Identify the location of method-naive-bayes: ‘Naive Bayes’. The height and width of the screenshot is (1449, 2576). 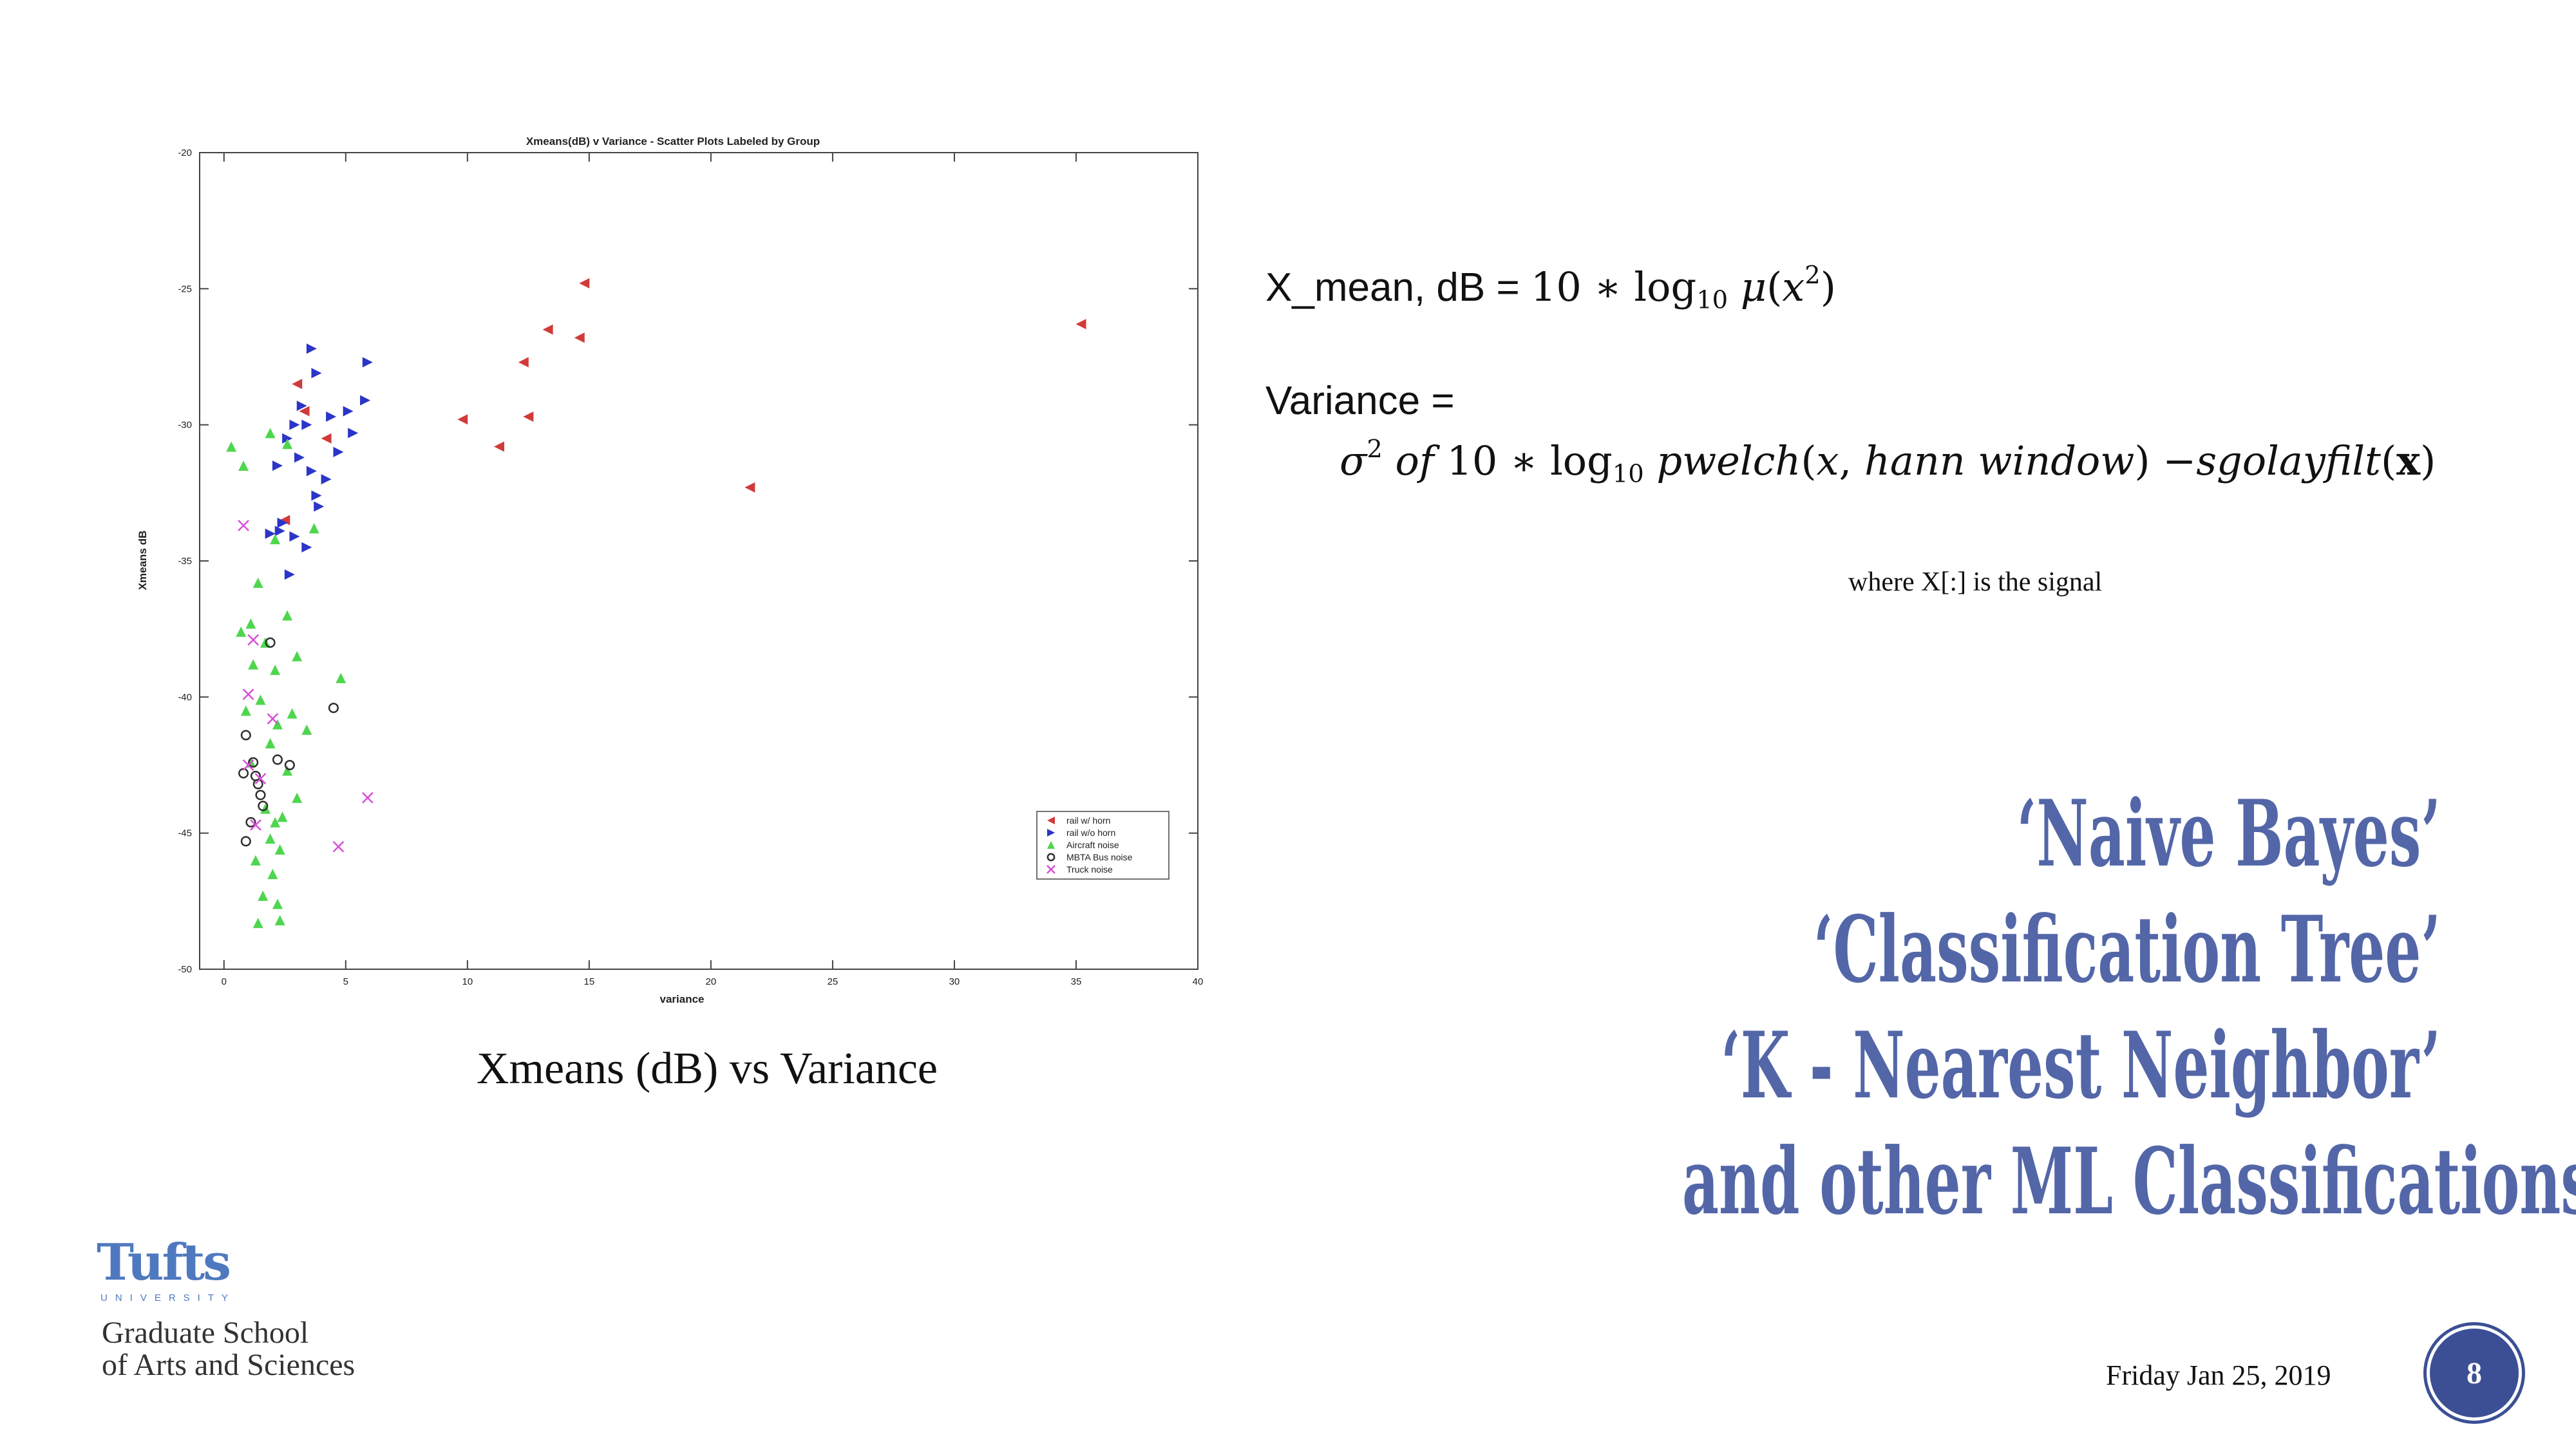
(2229, 834).